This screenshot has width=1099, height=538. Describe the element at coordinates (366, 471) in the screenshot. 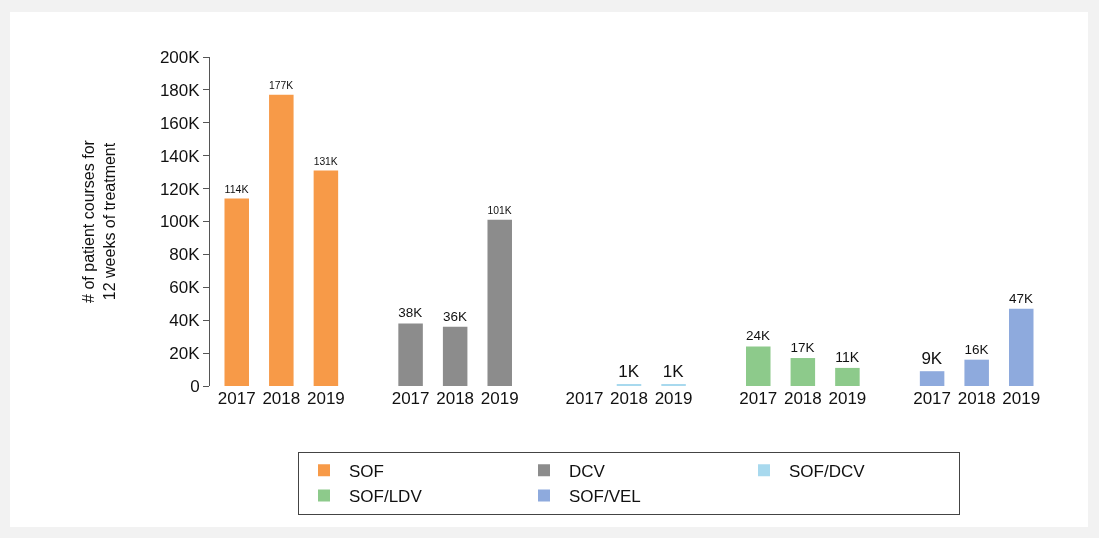

I see `legend-label: SOF` at that location.